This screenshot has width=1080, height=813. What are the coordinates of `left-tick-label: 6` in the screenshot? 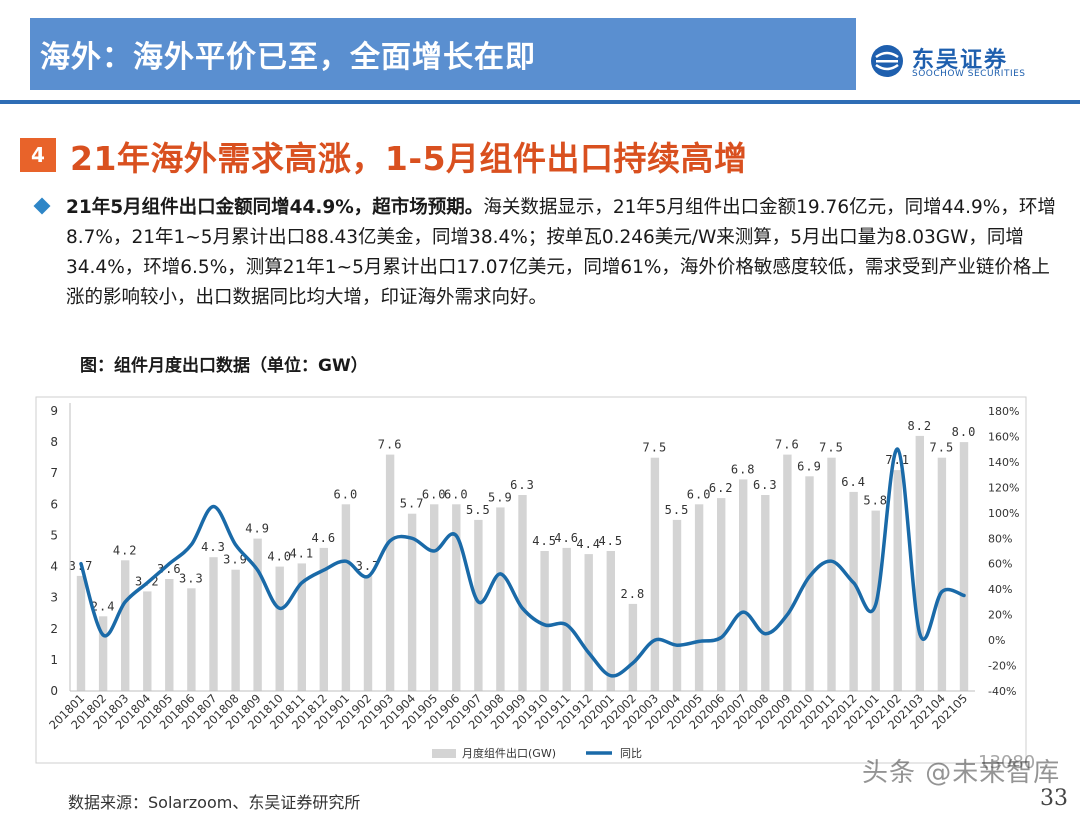 It's located at (54, 504).